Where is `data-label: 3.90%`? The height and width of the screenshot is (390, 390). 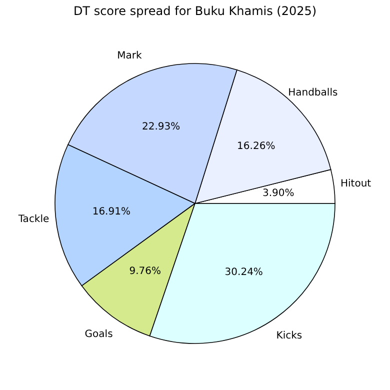
data-label: 3.90% is located at coordinates (278, 194).